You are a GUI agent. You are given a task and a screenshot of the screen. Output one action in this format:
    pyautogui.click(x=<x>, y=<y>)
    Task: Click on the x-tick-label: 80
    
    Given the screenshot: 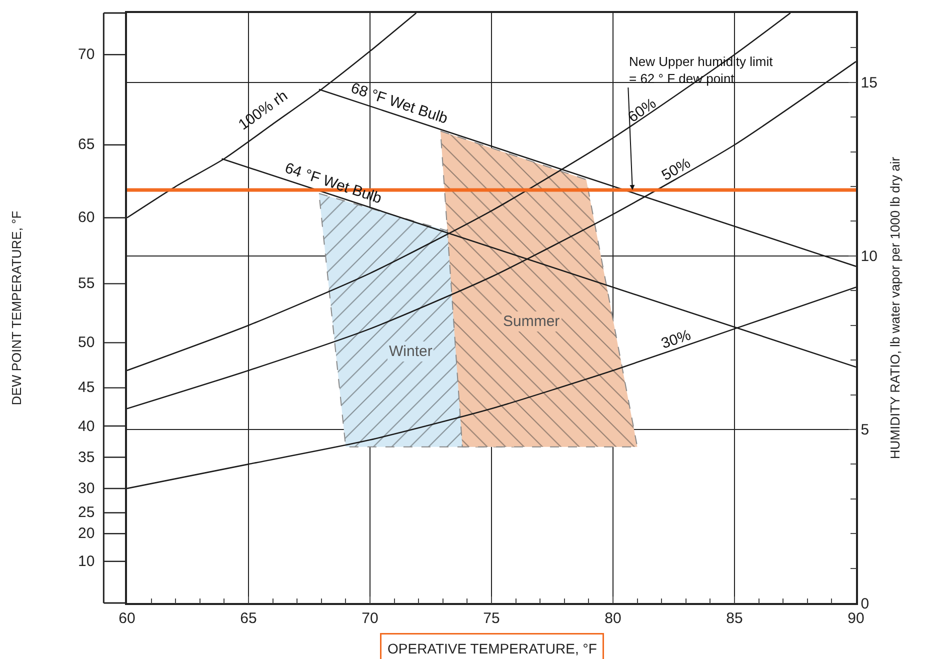 What is the action you would take?
    pyautogui.click(x=613, y=618)
    